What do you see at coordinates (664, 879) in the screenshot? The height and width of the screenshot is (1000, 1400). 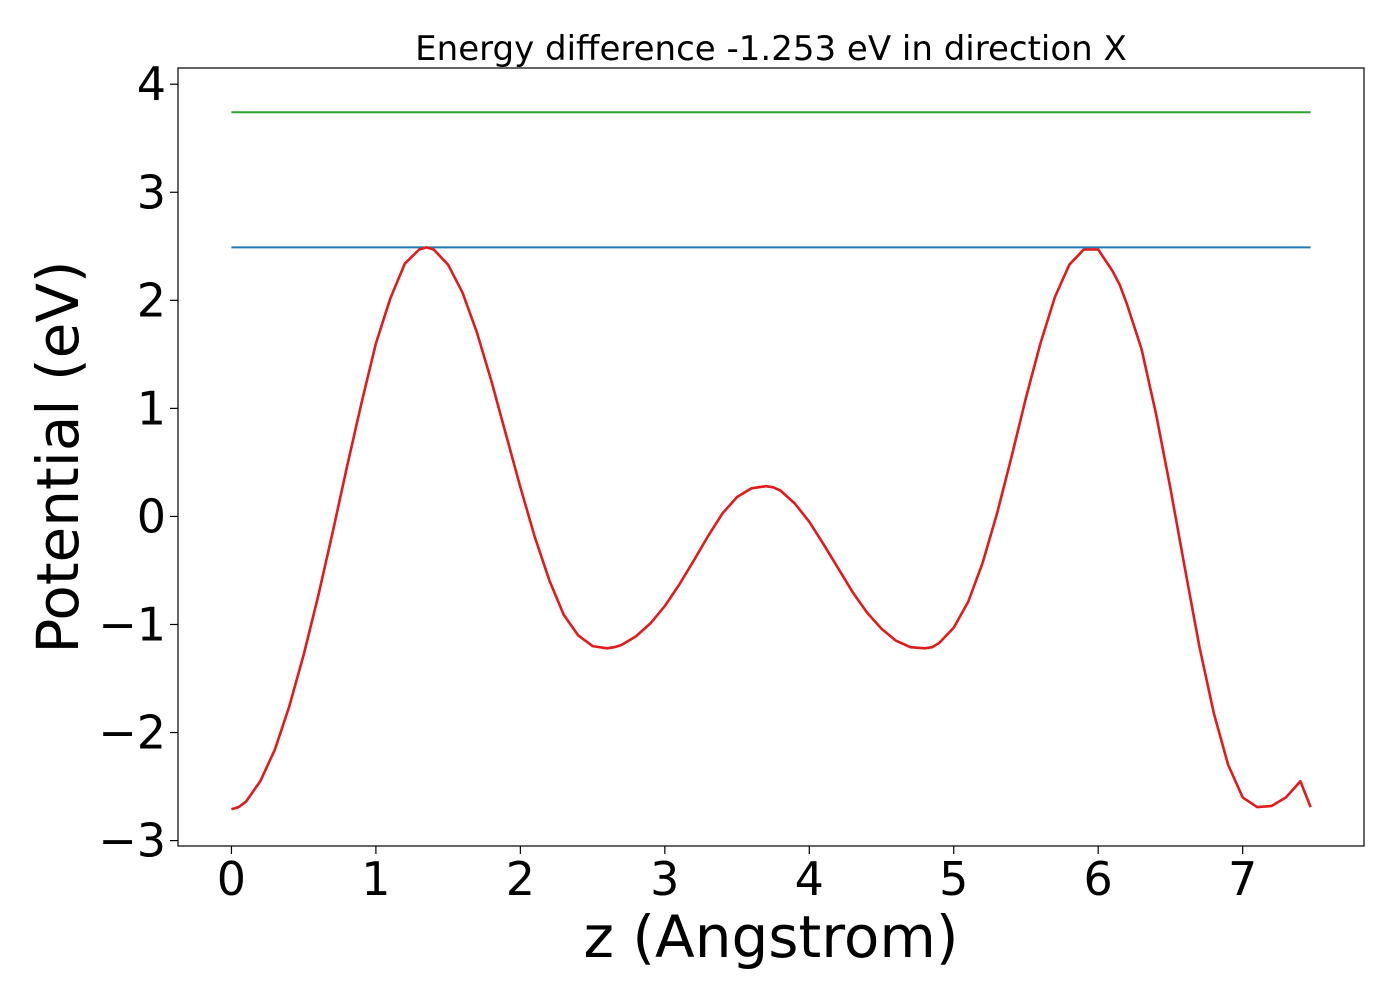 I see `x-tick-label: 3` at bounding box center [664, 879].